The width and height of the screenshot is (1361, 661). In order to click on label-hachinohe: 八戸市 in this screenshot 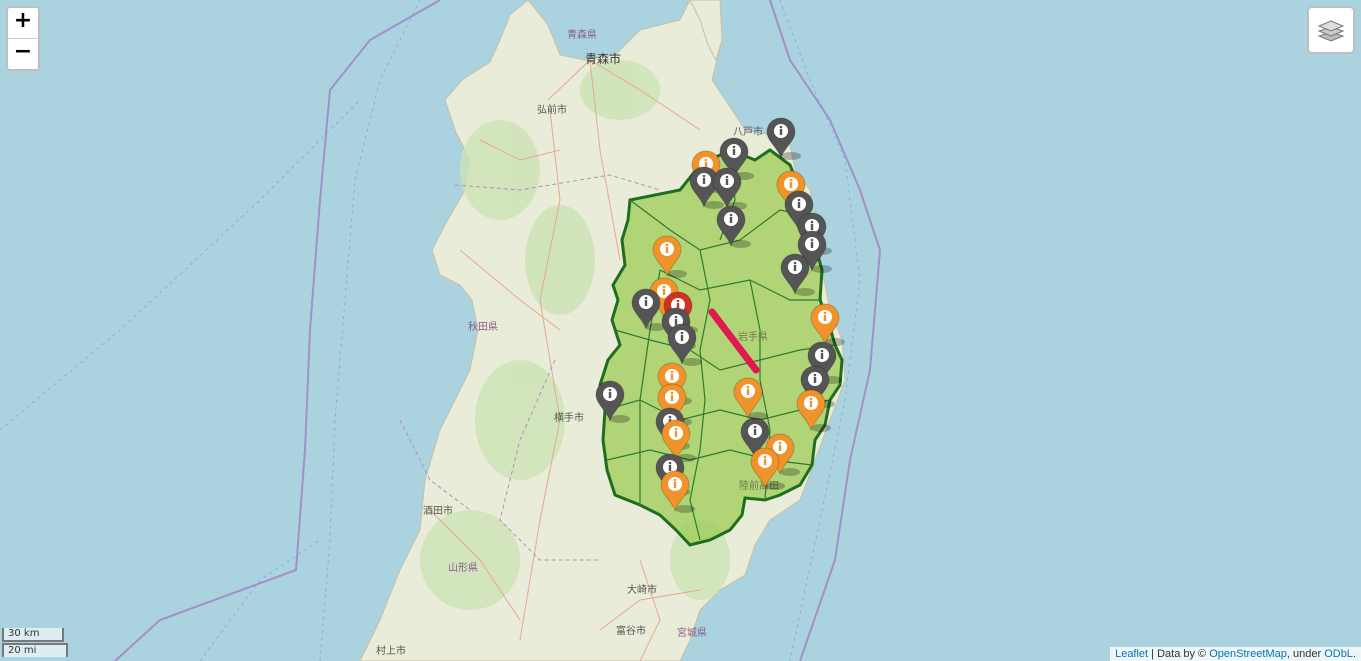, I will do `click(748, 131)`.